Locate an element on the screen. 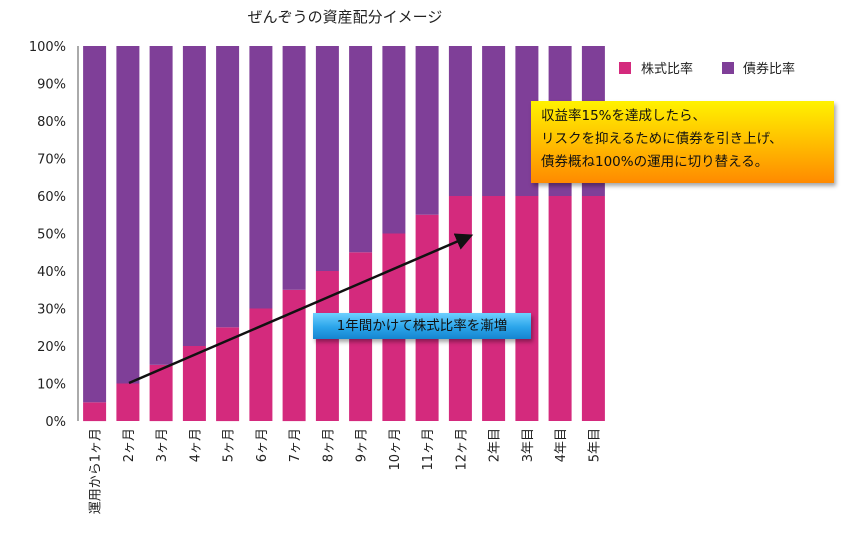  trend-arrow is located at coordinates (301, 309).